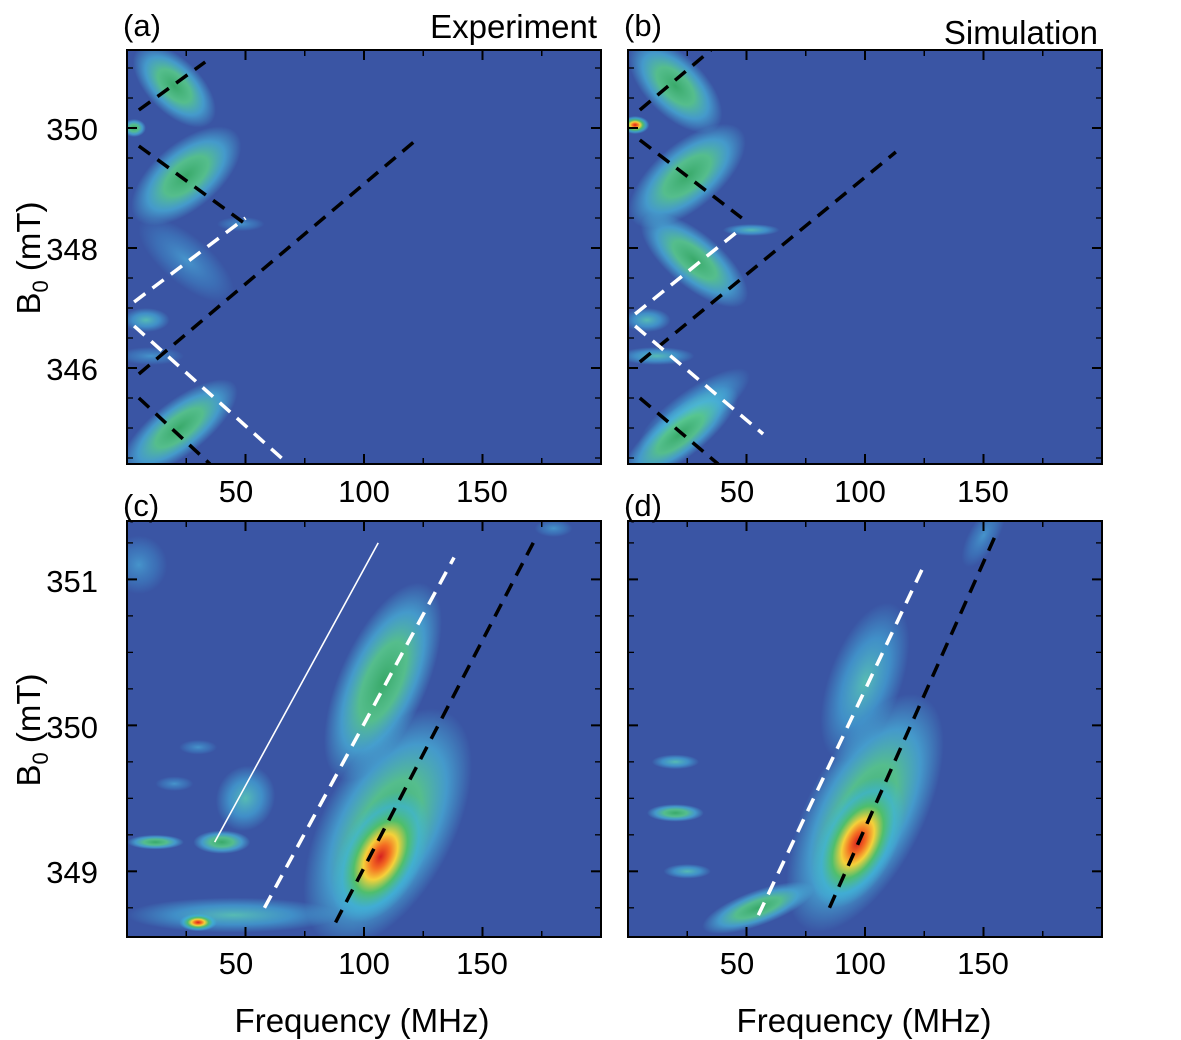 The image size is (1181, 1040). What do you see at coordinates (513, 26) in the screenshot?
I see `panel-a-title: Experiment` at bounding box center [513, 26].